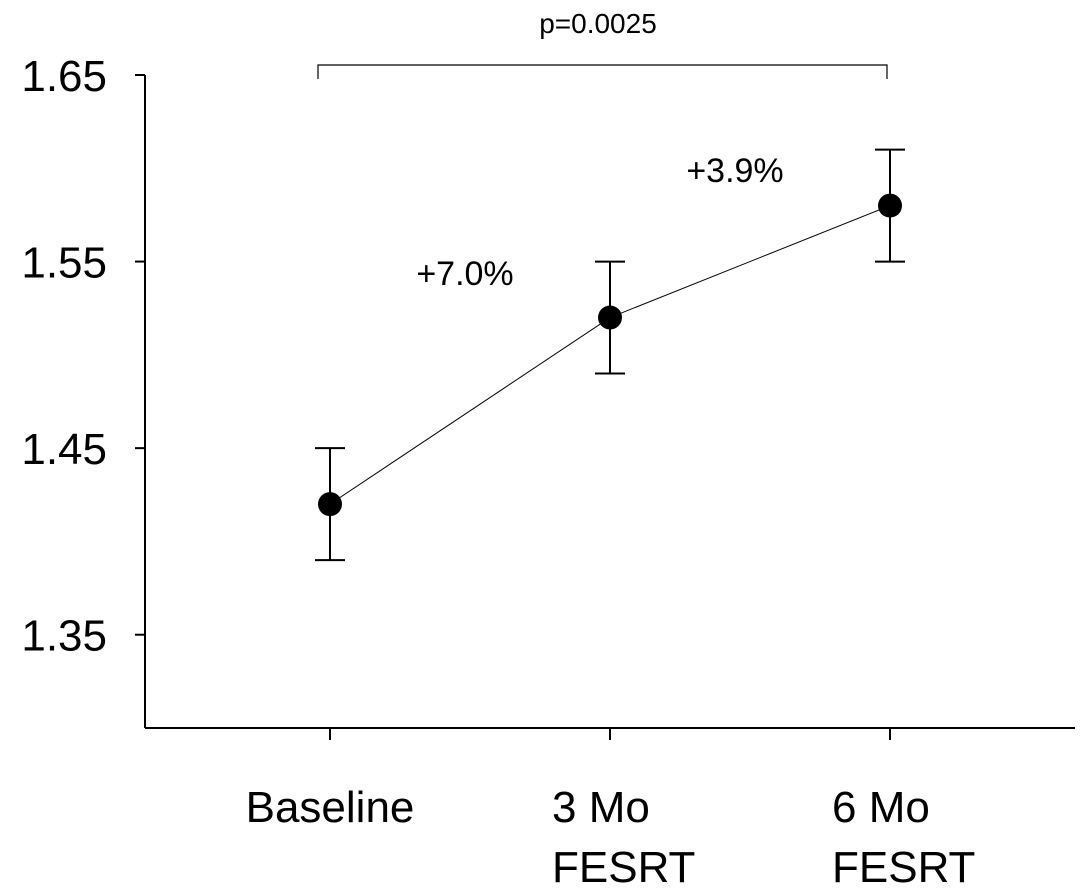  What do you see at coordinates (601, 807) in the screenshot?
I see `x-tick-label: 3 Mo` at bounding box center [601, 807].